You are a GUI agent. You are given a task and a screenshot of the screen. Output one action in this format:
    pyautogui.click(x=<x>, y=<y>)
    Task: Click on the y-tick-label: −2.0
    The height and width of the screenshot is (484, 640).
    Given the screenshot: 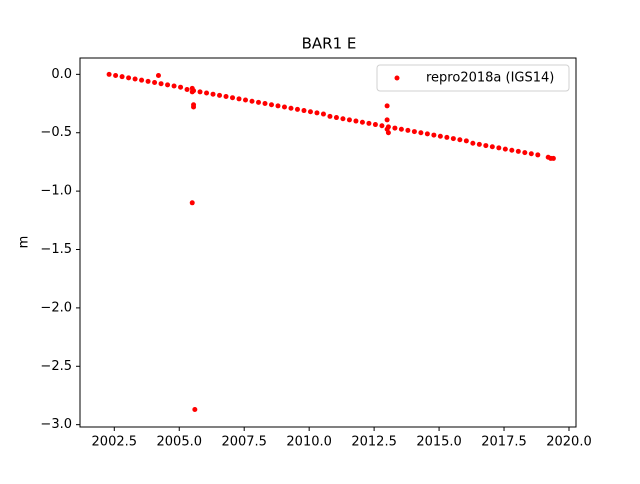 What is the action you would take?
    pyautogui.click(x=56, y=307)
    